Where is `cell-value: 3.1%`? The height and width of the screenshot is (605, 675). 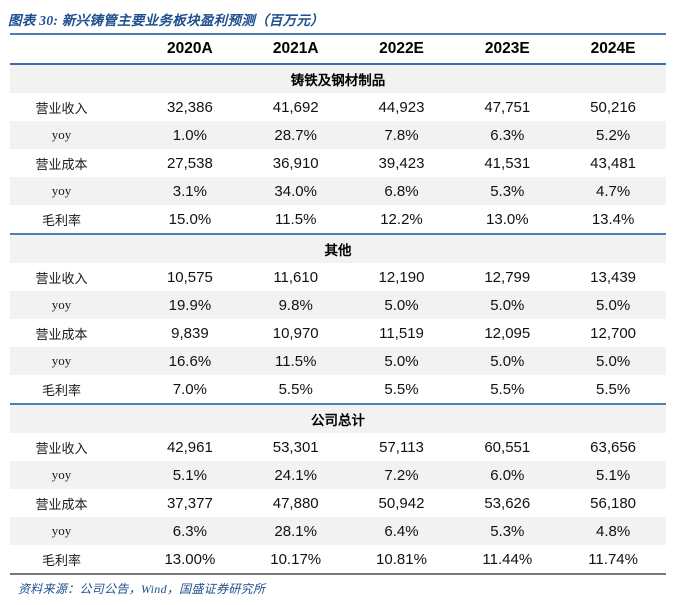
cell-value: 3.1% is located at coordinates (189, 191).